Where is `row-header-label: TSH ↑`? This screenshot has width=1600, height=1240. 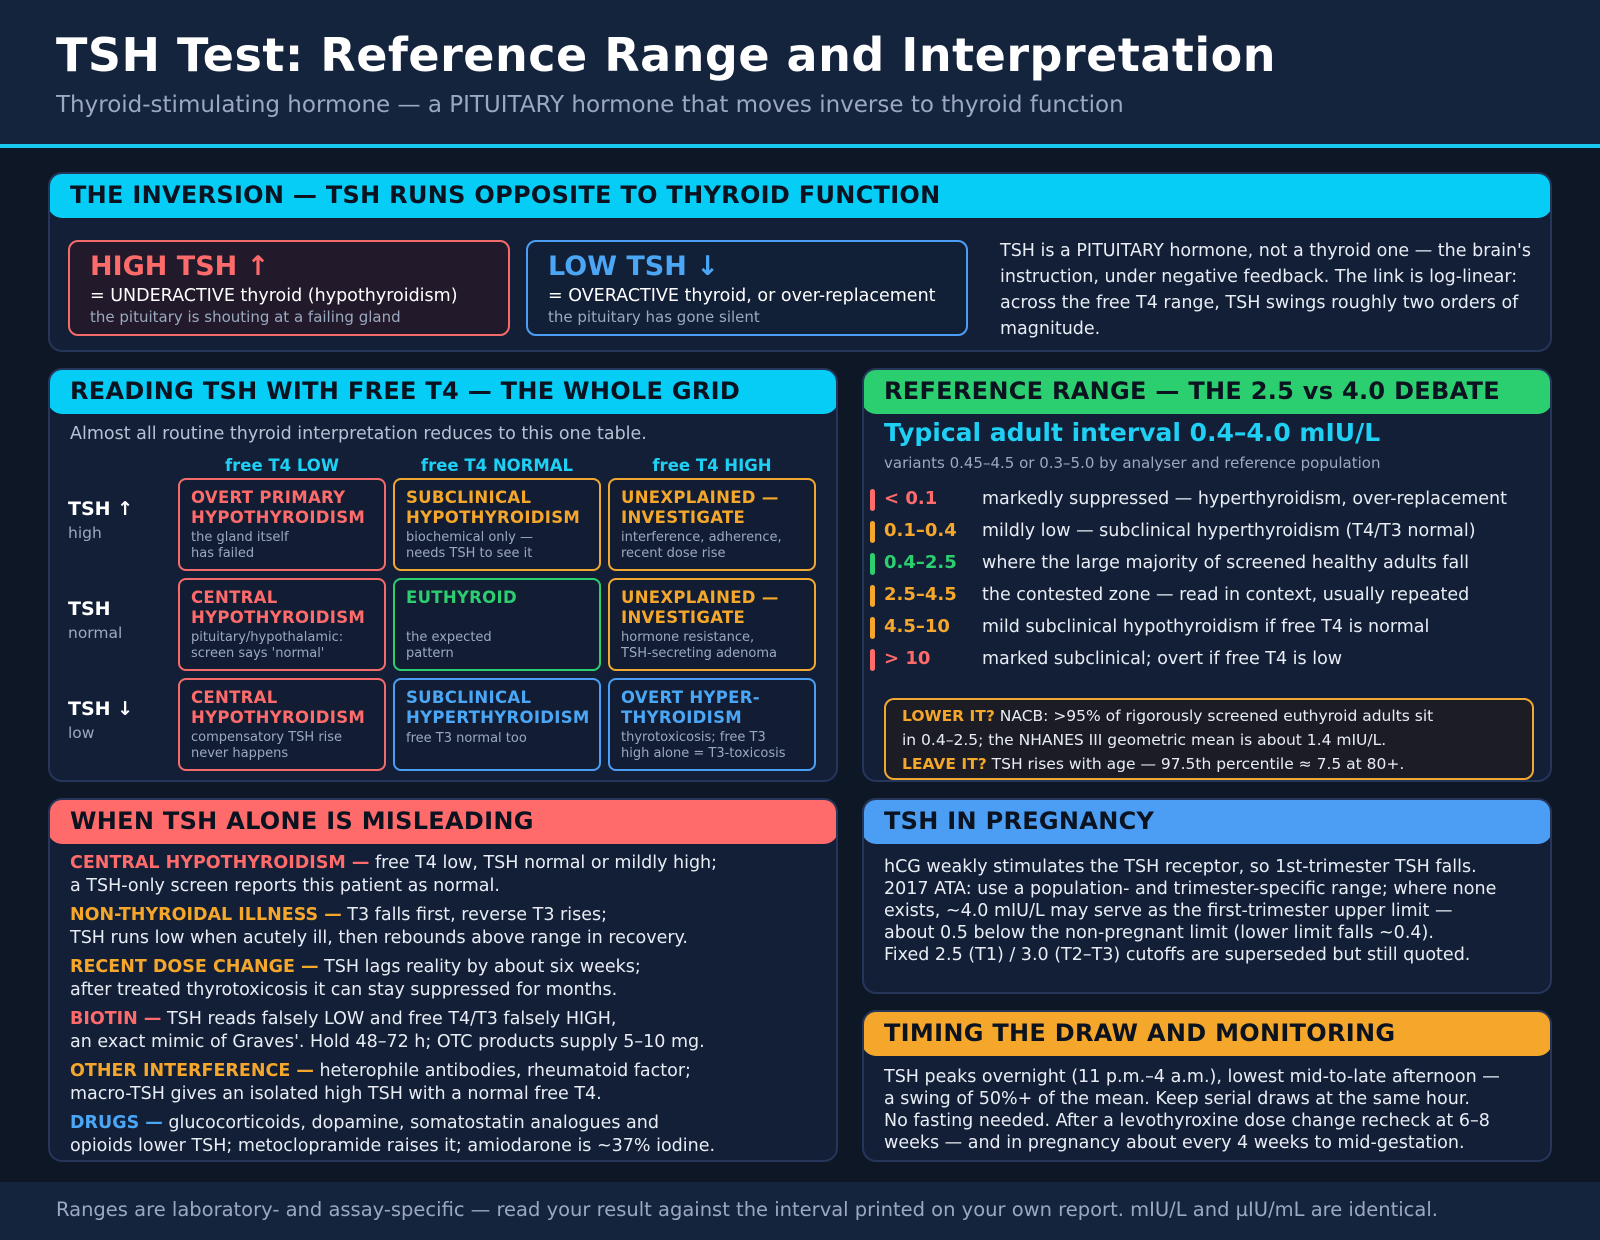
row-header-label: TSH ↑ is located at coordinates (101, 509).